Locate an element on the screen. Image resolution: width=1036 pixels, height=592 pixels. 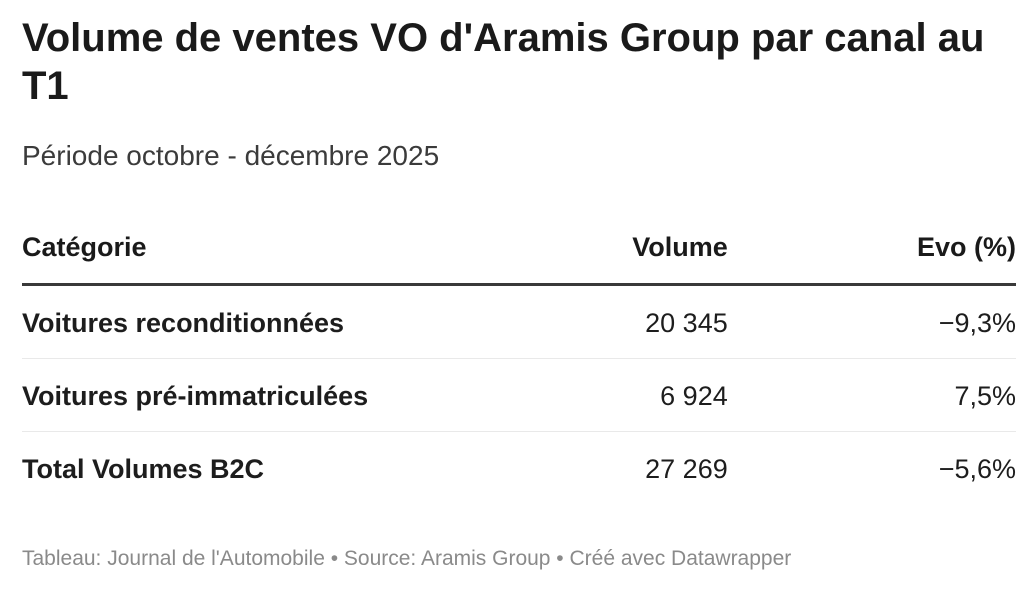
column-header-volume: Volume is located at coordinates (643, 257).